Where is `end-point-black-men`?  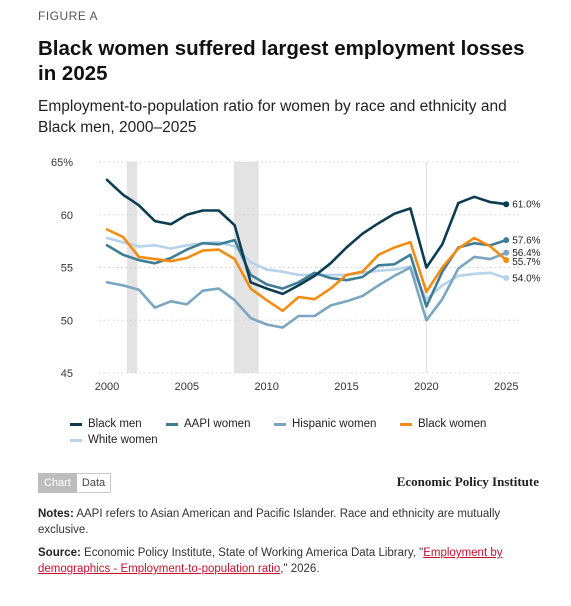 end-point-black-men is located at coordinates (506, 204).